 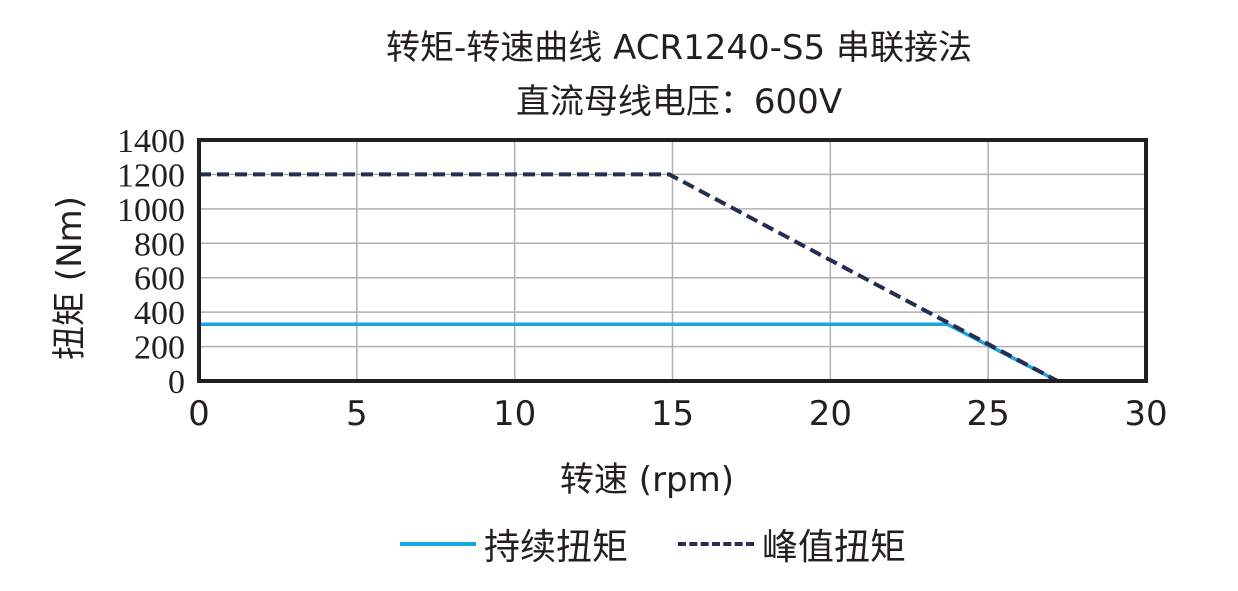 I want to click on y-tick-label: 200, so click(x=159, y=348).